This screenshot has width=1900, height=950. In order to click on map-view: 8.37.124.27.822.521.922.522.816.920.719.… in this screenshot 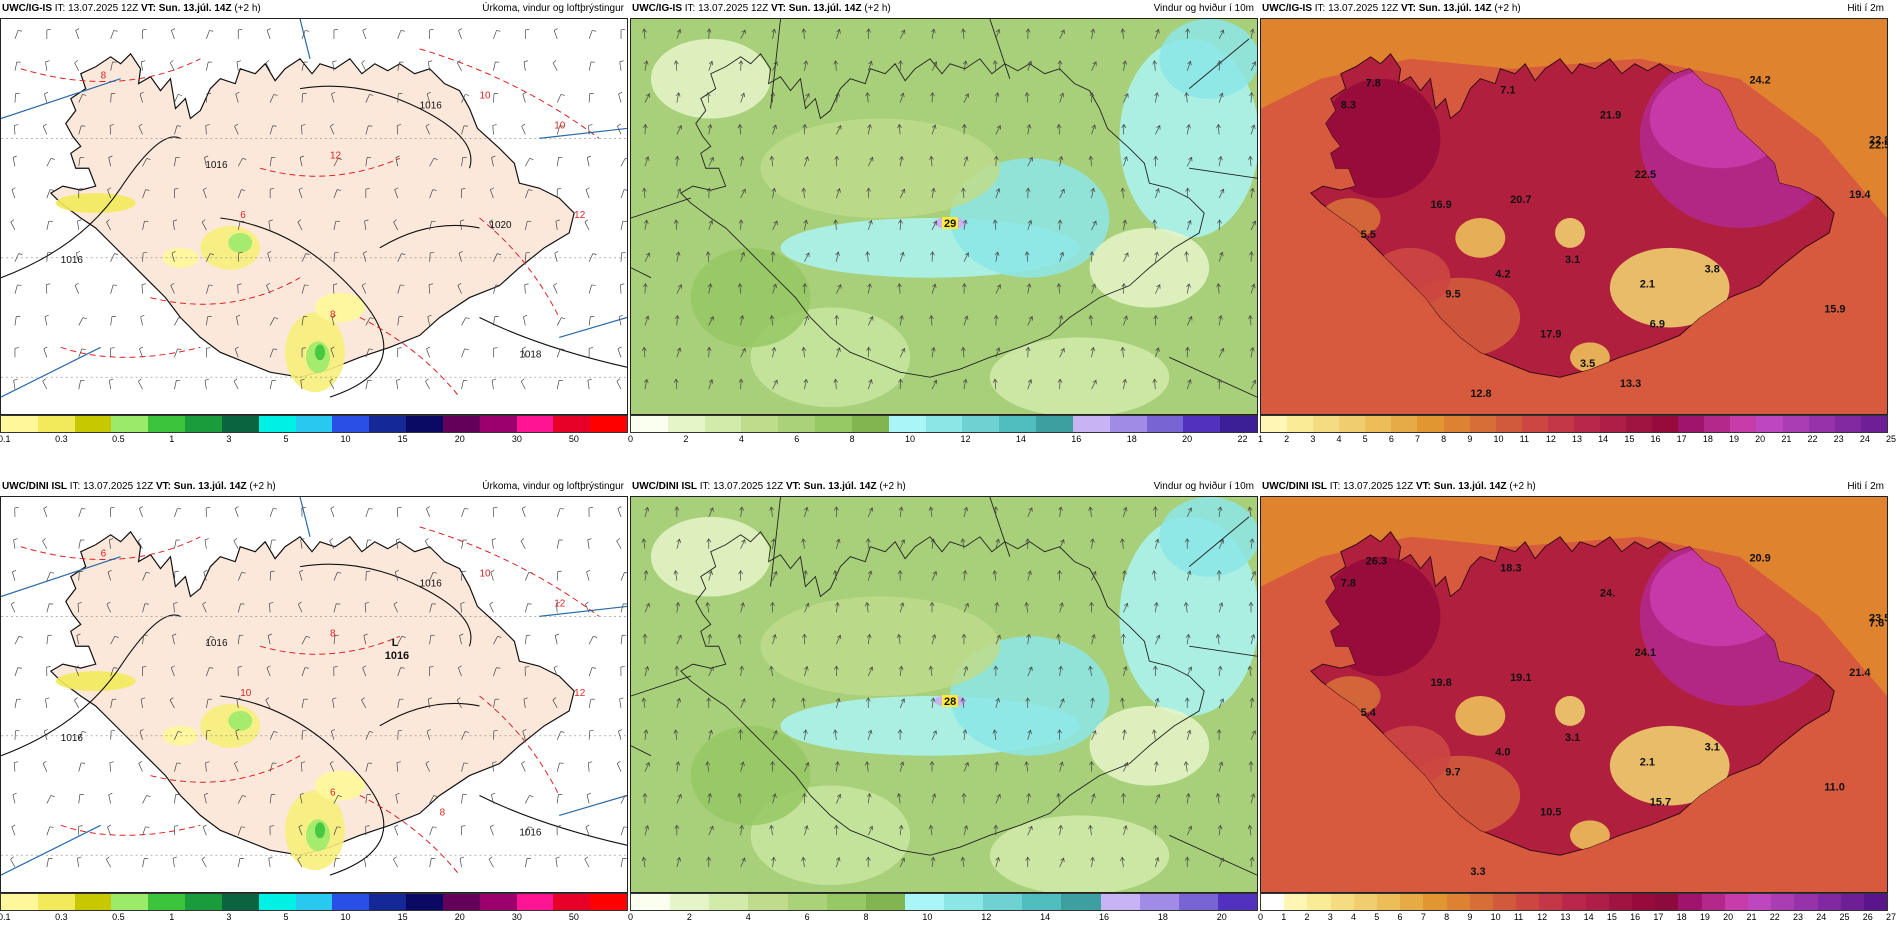, I will do `click(1574, 216)`.